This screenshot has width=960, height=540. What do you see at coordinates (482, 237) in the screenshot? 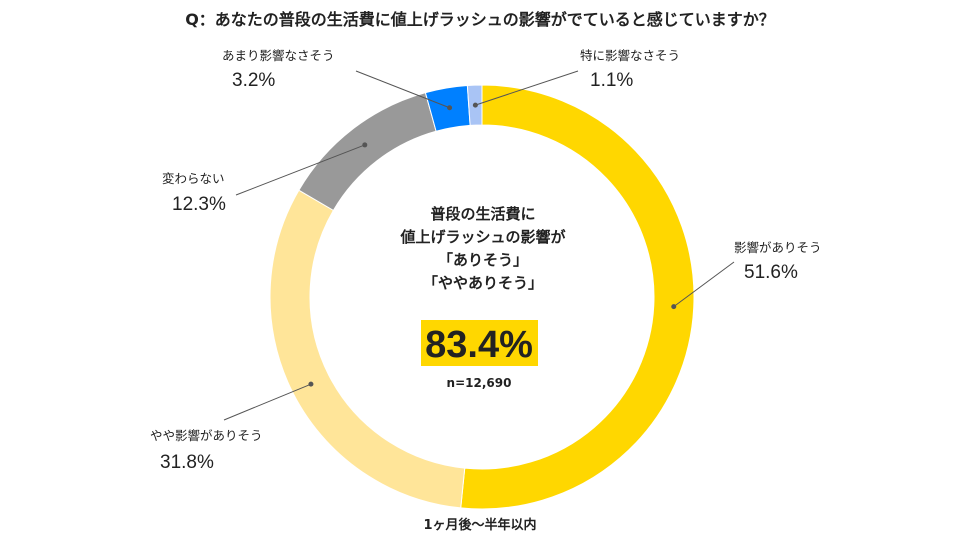
I see `center-line-2: 値上げラッシュの影響が` at bounding box center [482, 237].